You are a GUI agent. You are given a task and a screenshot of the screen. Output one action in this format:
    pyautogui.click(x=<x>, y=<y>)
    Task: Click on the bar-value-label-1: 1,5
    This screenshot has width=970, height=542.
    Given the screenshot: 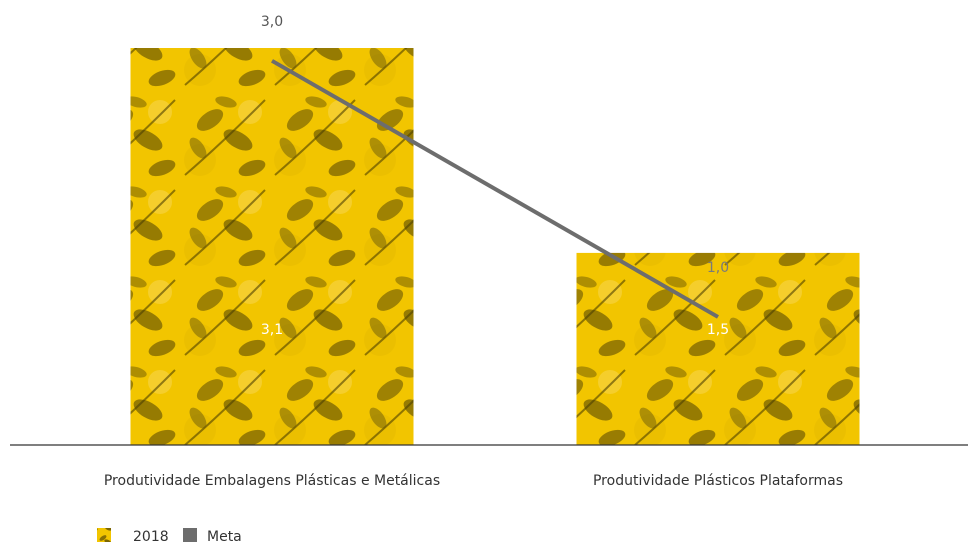 What is the action you would take?
    pyautogui.click(x=718, y=330)
    